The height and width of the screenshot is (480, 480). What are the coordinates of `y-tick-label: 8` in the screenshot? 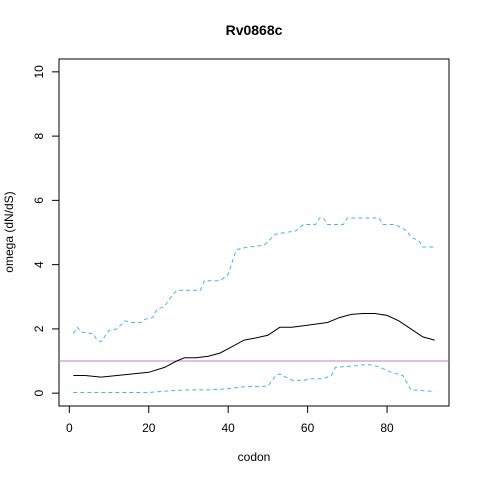 It's located at (39, 135).